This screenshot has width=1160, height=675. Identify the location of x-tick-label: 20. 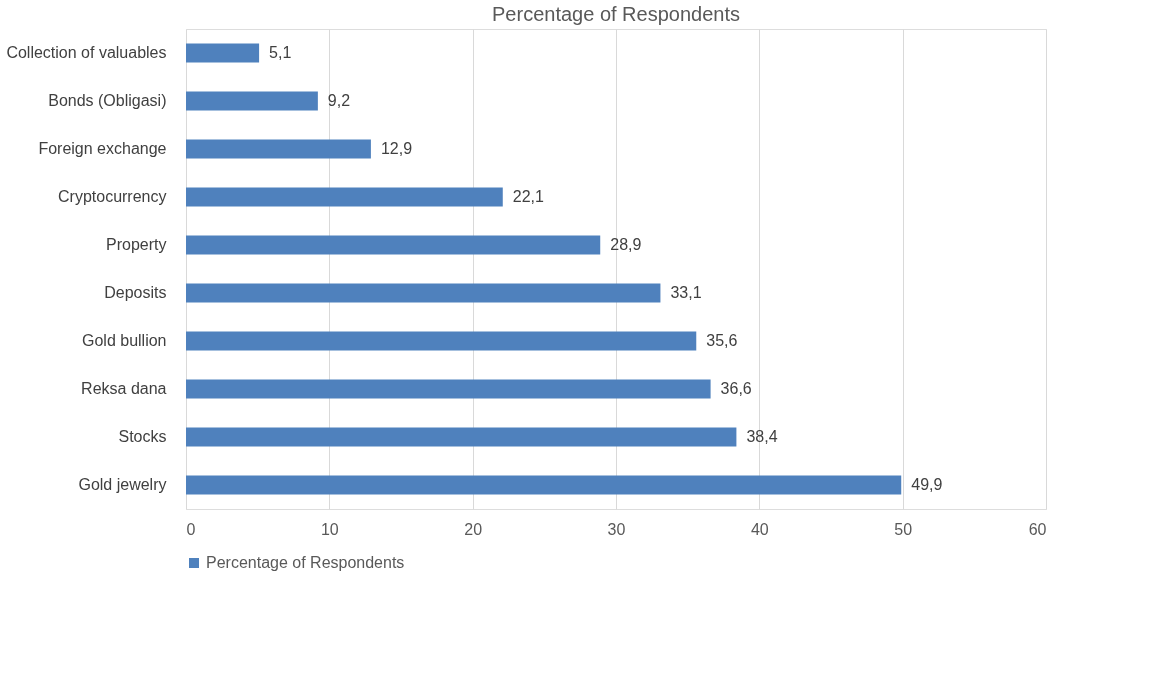
(473, 529).